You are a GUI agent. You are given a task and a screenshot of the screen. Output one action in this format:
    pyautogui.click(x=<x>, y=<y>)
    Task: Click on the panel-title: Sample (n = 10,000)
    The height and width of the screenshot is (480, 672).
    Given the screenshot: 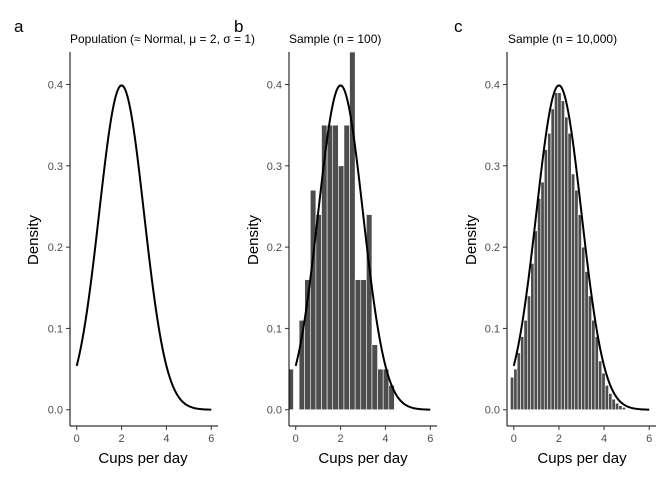 What is the action you would take?
    pyautogui.click(x=562, y=39)
    